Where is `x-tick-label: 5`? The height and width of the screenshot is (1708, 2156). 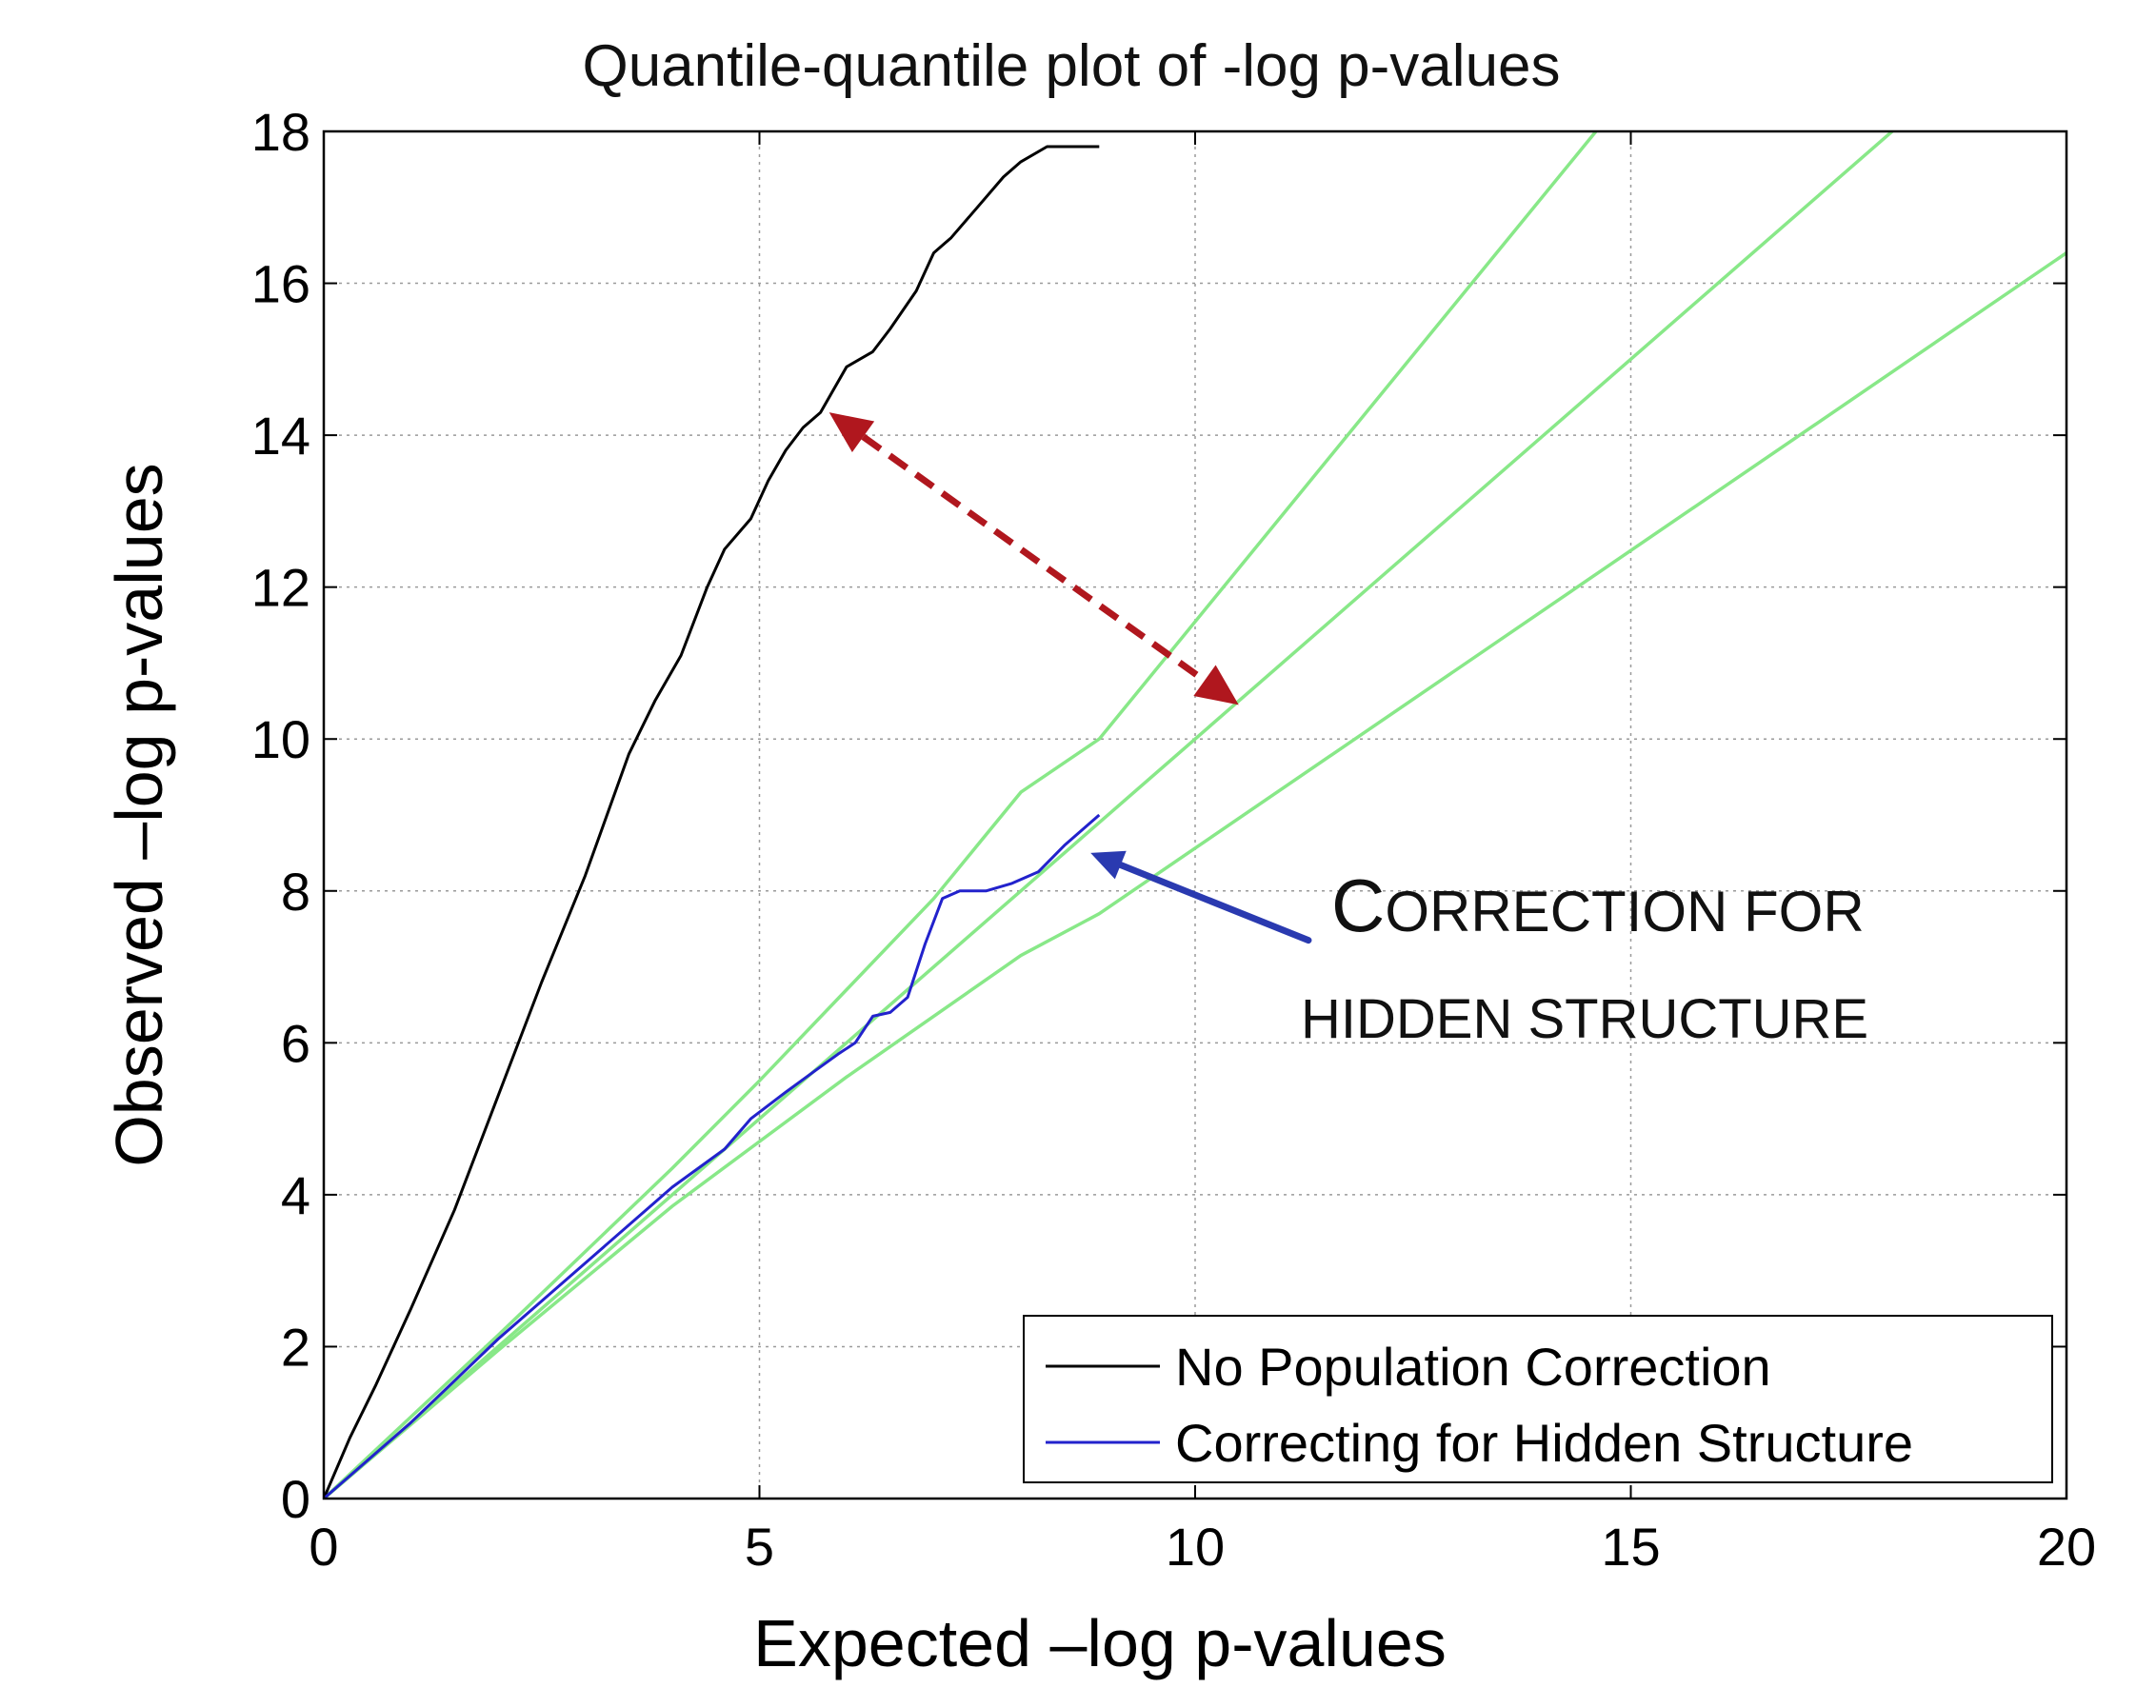
x-tick-label: 5 is located at coordinates (760, 1547).